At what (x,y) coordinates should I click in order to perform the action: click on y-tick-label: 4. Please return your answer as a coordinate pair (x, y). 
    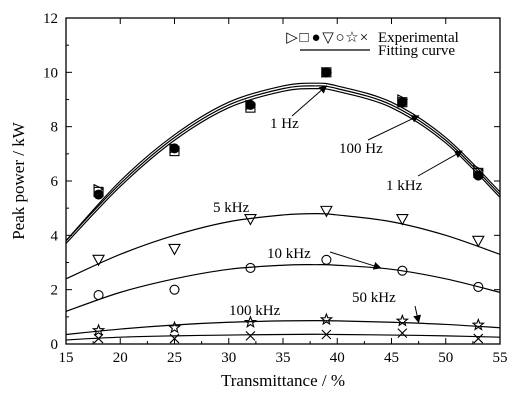
    Looking at the image, I should click on (55, 236).